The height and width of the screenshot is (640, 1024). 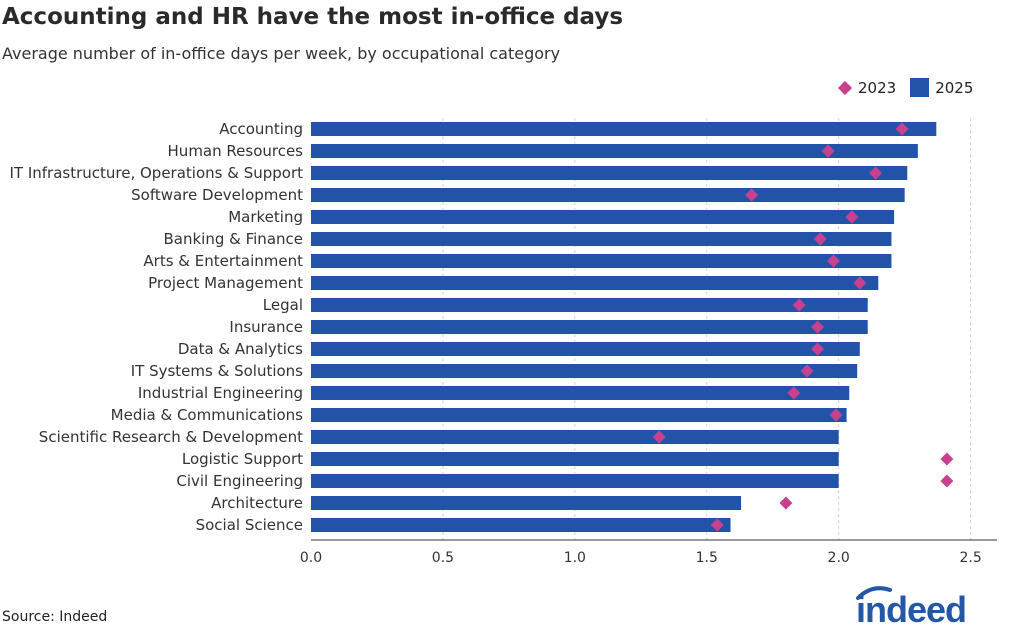 What do you see at coordinates (575, 558) in the screenshot?
I see `x-tick-label: 1.0` at bounding box center [575, 558].